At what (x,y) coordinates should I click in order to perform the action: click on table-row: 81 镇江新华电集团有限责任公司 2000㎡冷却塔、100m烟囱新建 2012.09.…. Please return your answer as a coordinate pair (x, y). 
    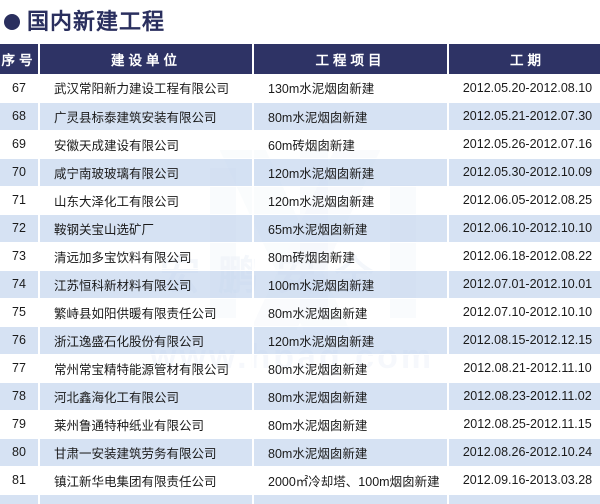
    Looking at the image, I should click on (300, 480).